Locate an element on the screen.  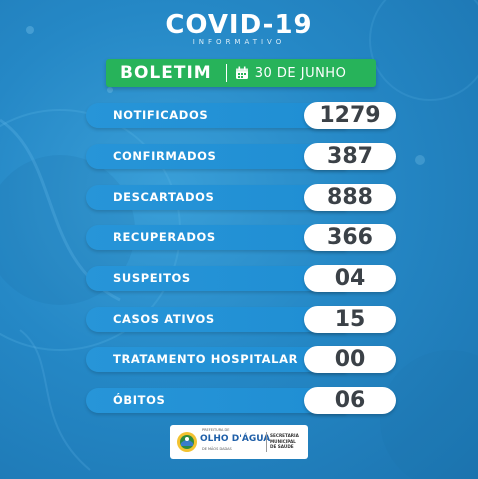
stat-row-tratamento-hospitalar: TRATAMENTO HOSPITALAR 00 is located at coordinates (241, 359).